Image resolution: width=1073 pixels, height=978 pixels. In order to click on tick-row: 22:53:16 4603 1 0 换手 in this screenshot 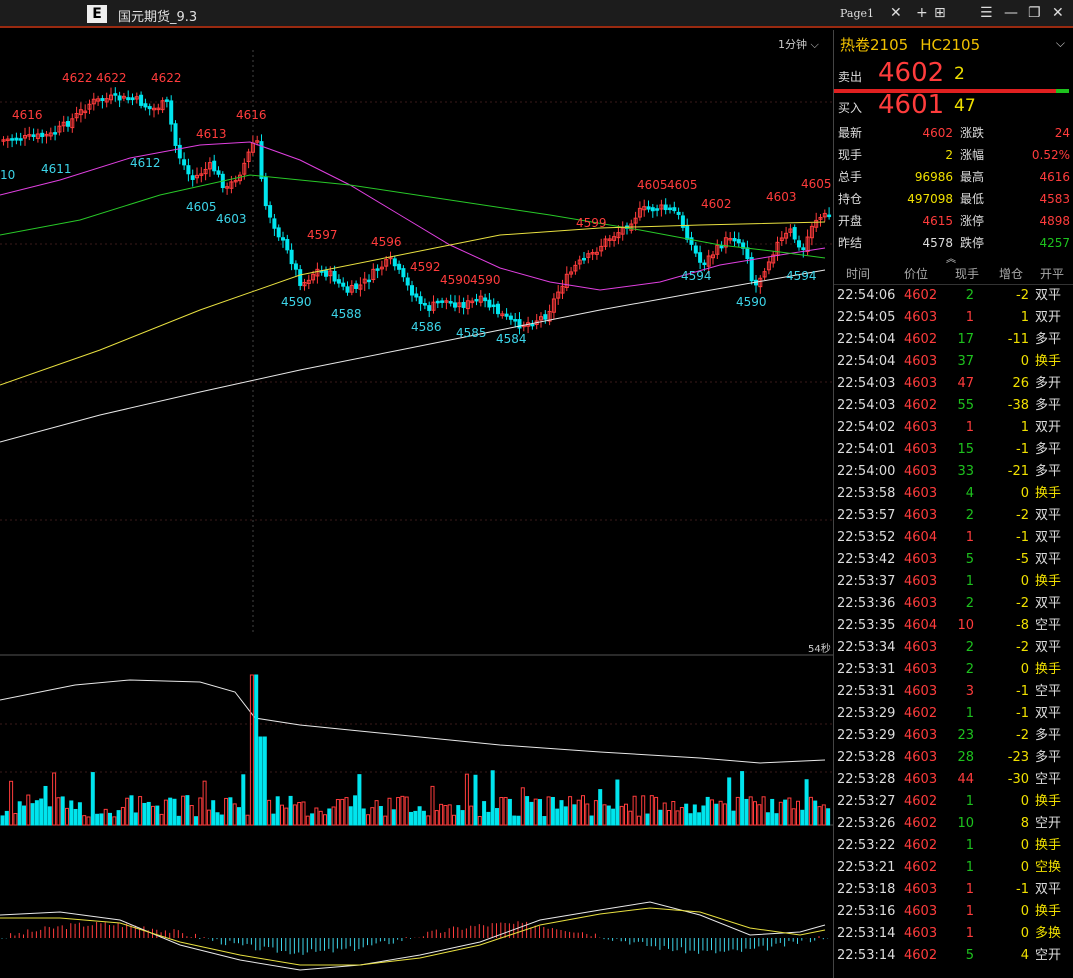, I will do `click(953, 912)`.